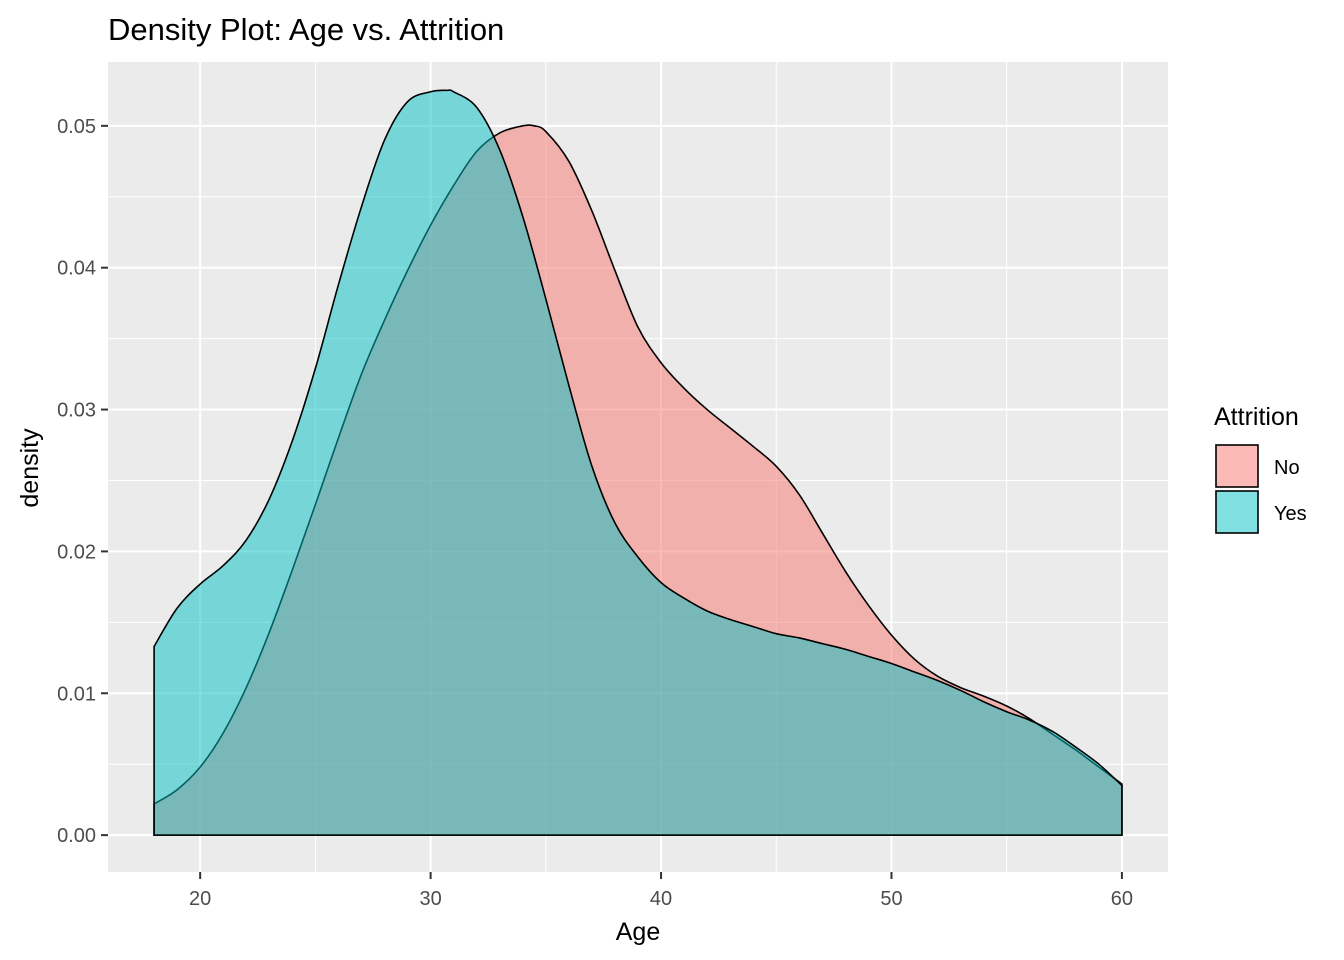 This screenshot has width=1344, height=960. What do you see at coordinates (76, 694) in the screenshot?
I see `y-tick-label: 0.01` at bounding box center [76, 694].